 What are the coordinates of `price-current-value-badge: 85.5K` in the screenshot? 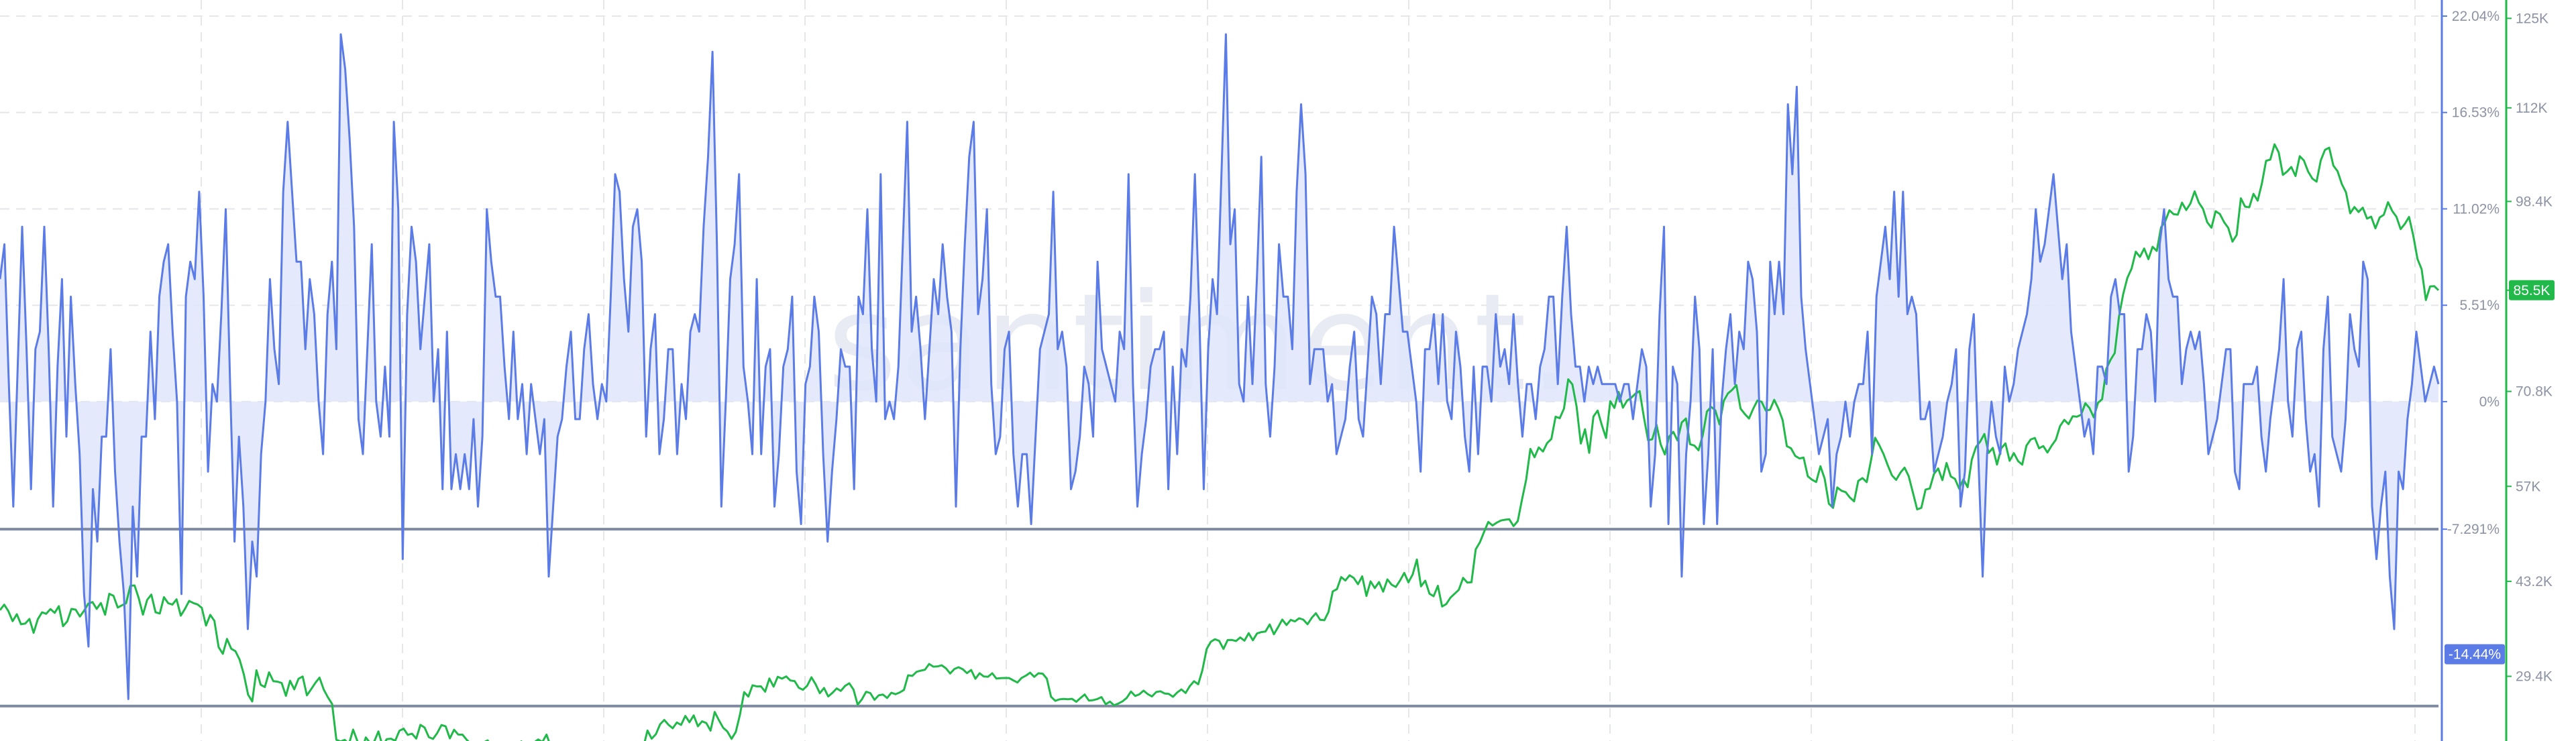 It's located at (2532, 290).